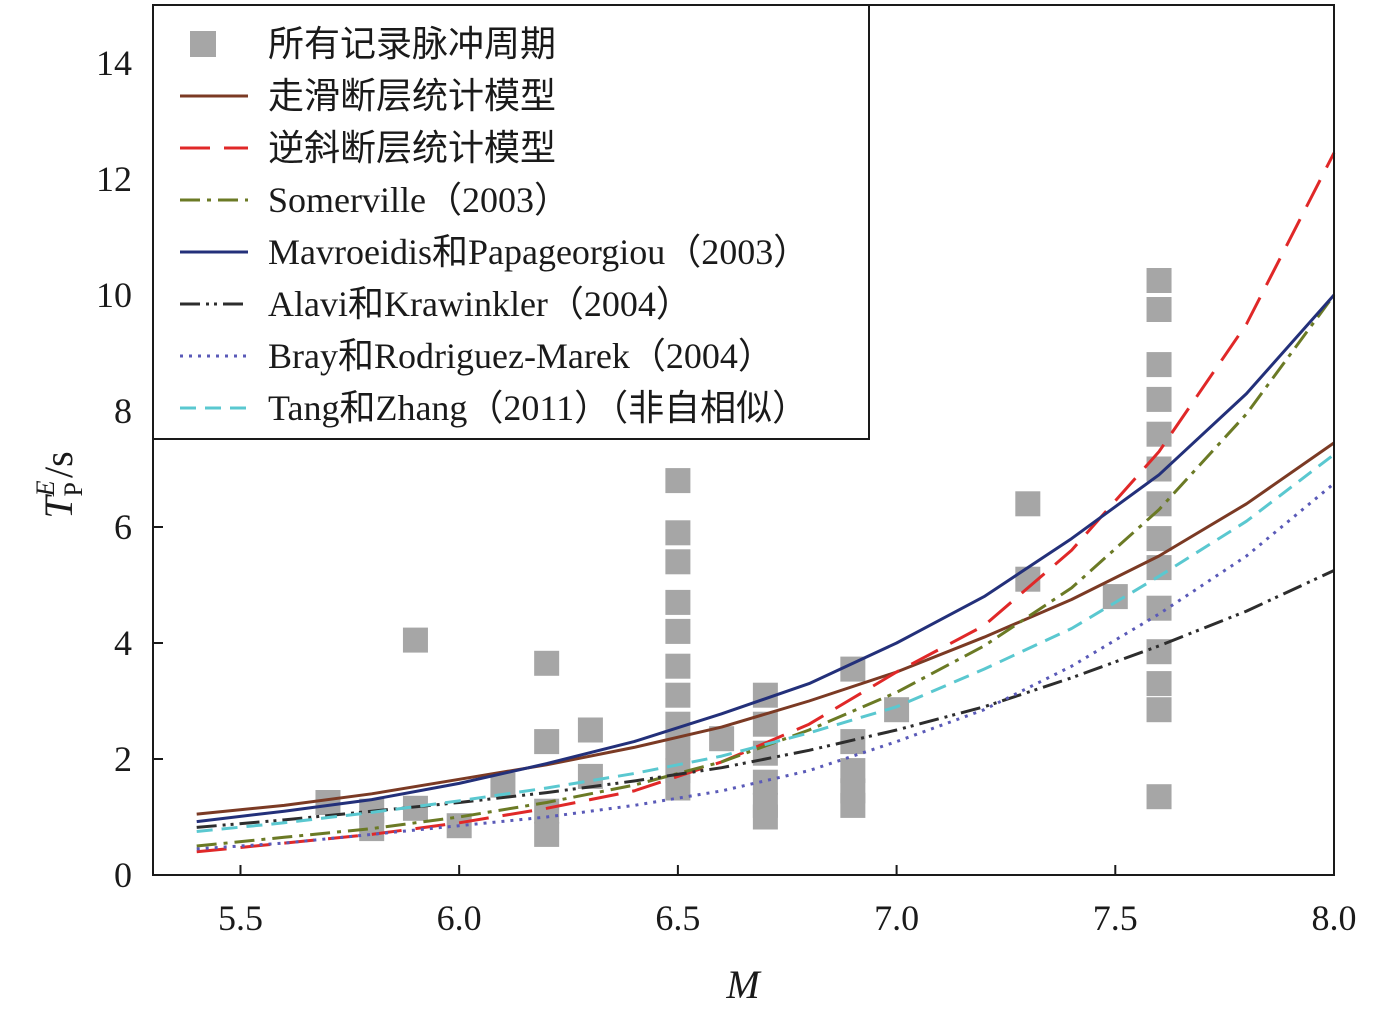  Describe the element at coordinates (521, 356) in the screenshot. I see `legend-label-5: Bray和Rodriguez-Marek（2004）` at that location.